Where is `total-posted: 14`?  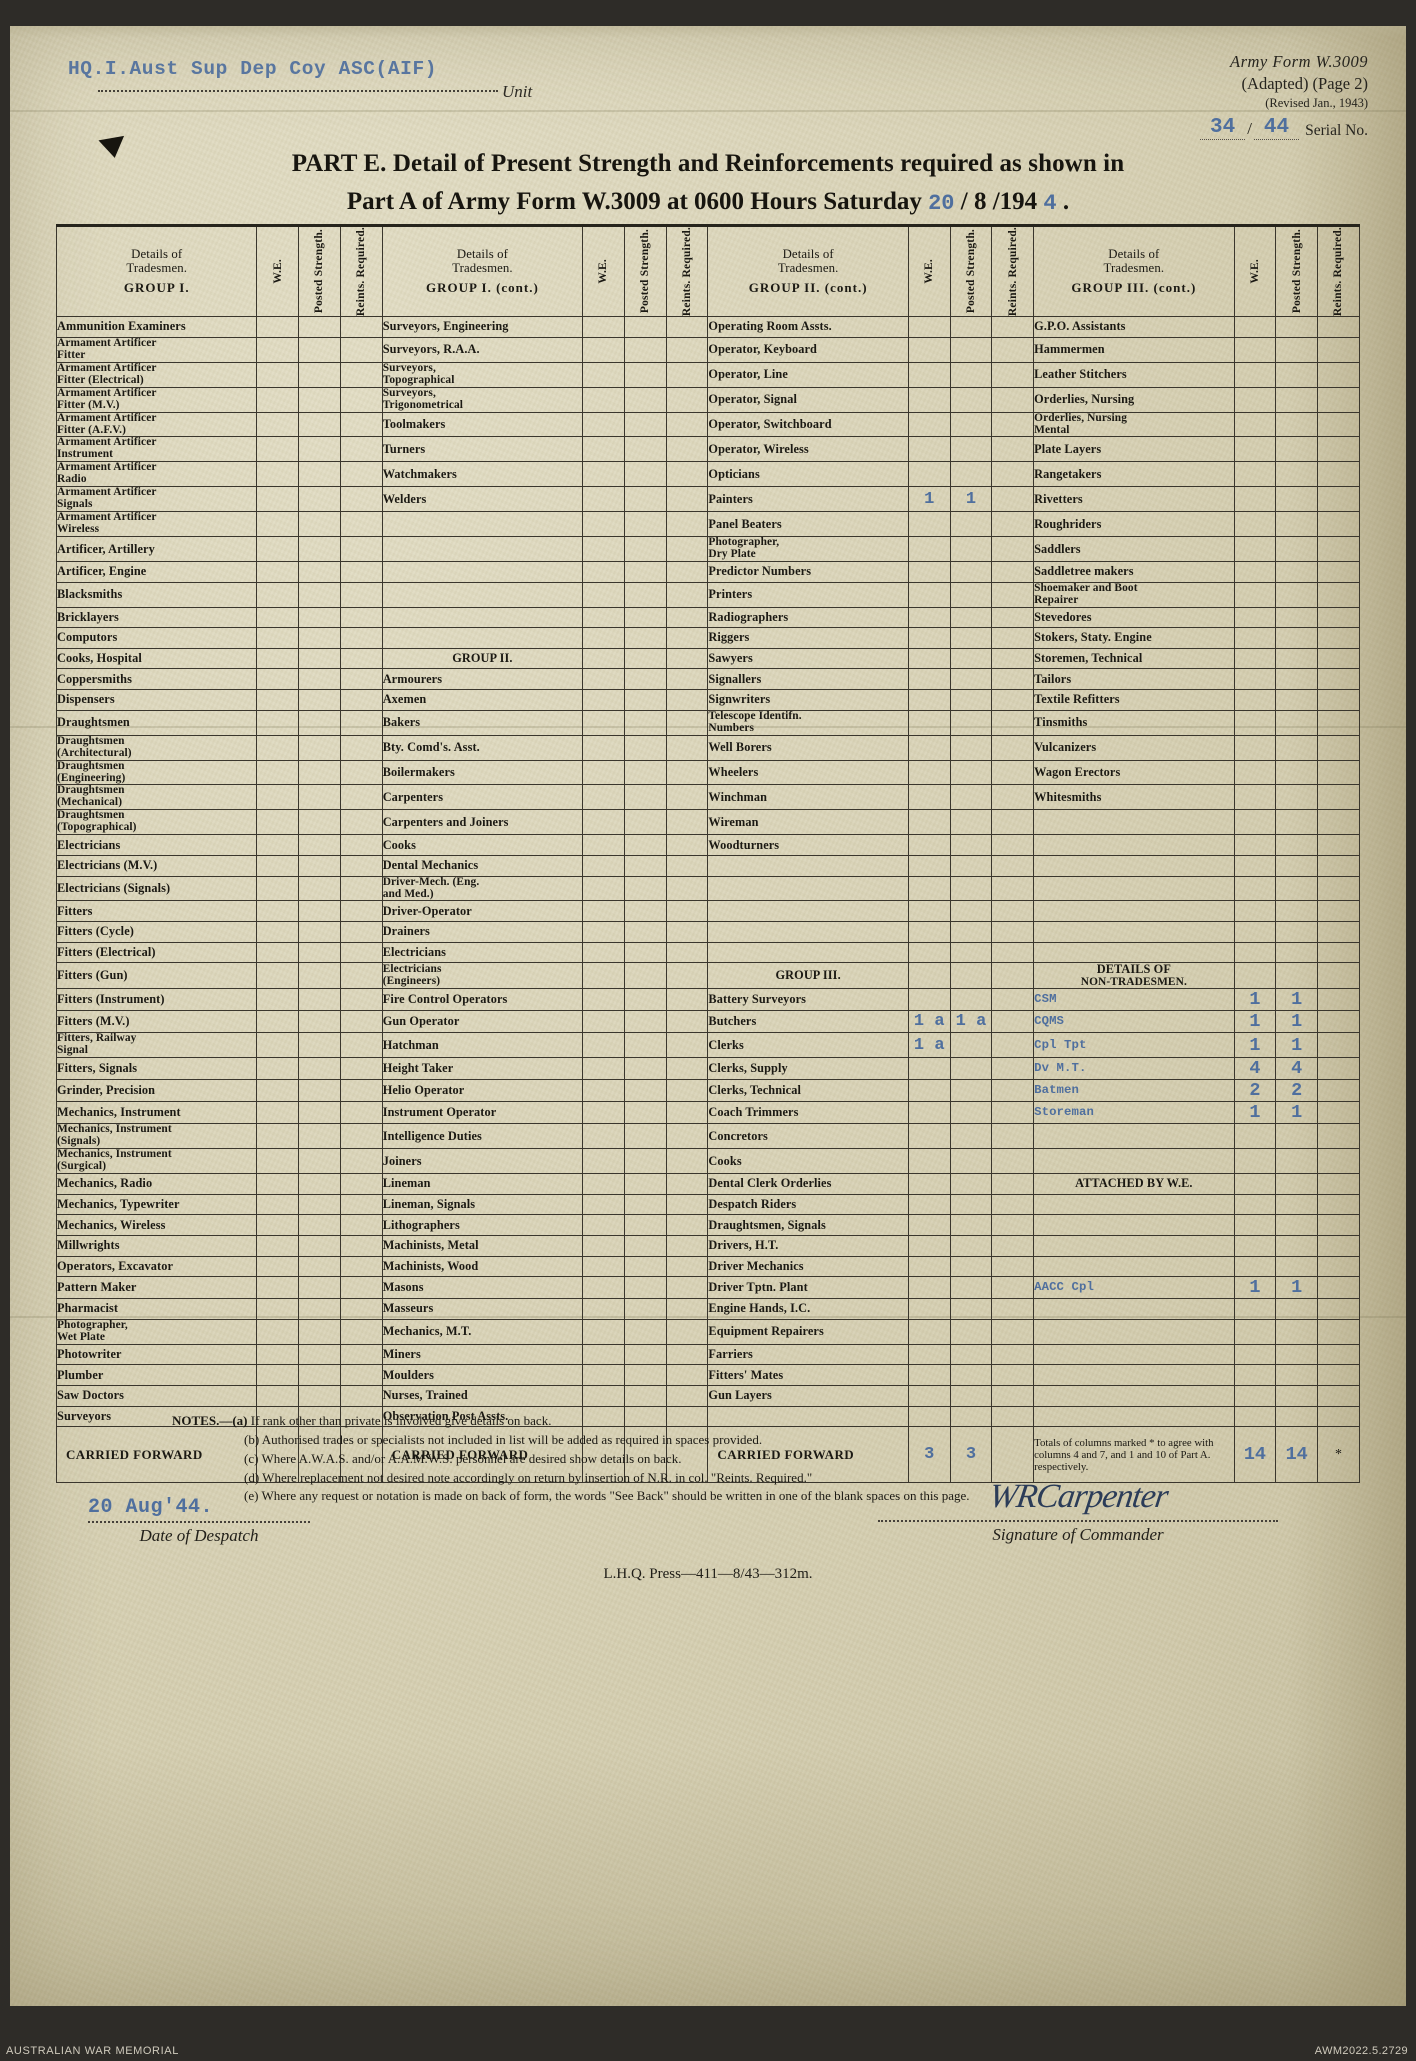 total-posted: 14 is located at coordinates (1297, 1455).